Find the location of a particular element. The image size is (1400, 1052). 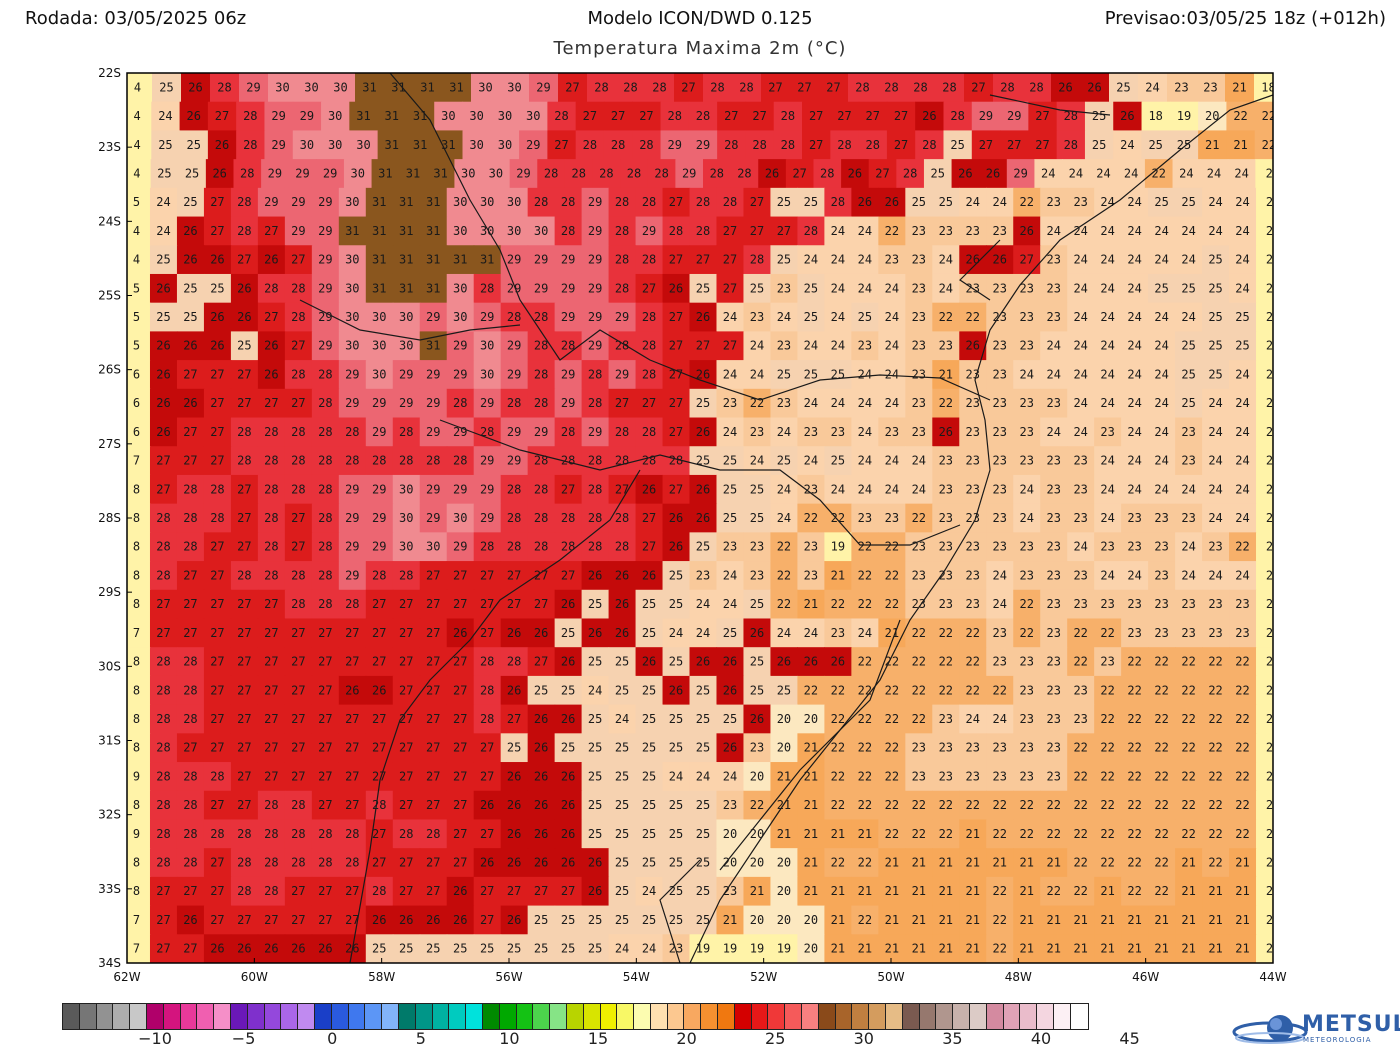

forecast-label: Previsao:03/05/25 18z (+012h) is located at coordinates (1245, 18).